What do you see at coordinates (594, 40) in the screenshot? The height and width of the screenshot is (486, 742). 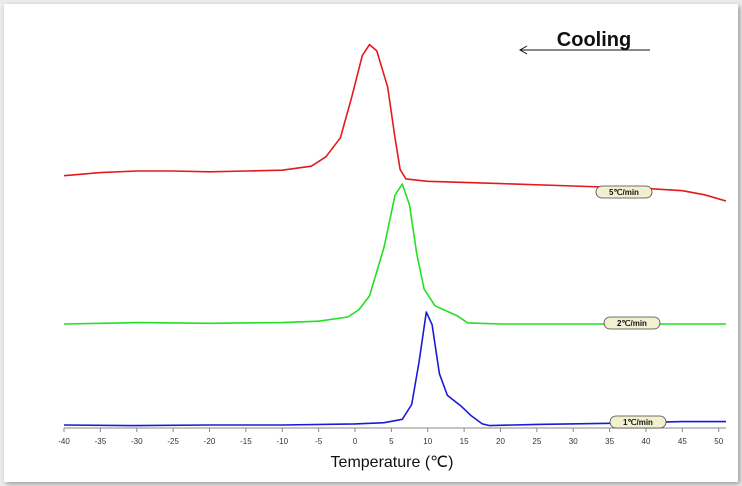 I see `cooling-text: Cooling` at bounding box center [594, 40].